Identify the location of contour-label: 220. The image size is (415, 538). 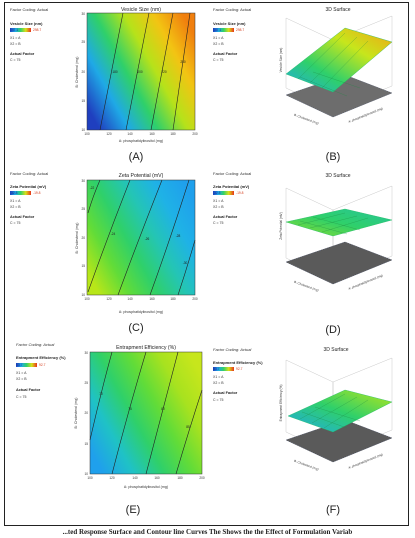
(164, 72).